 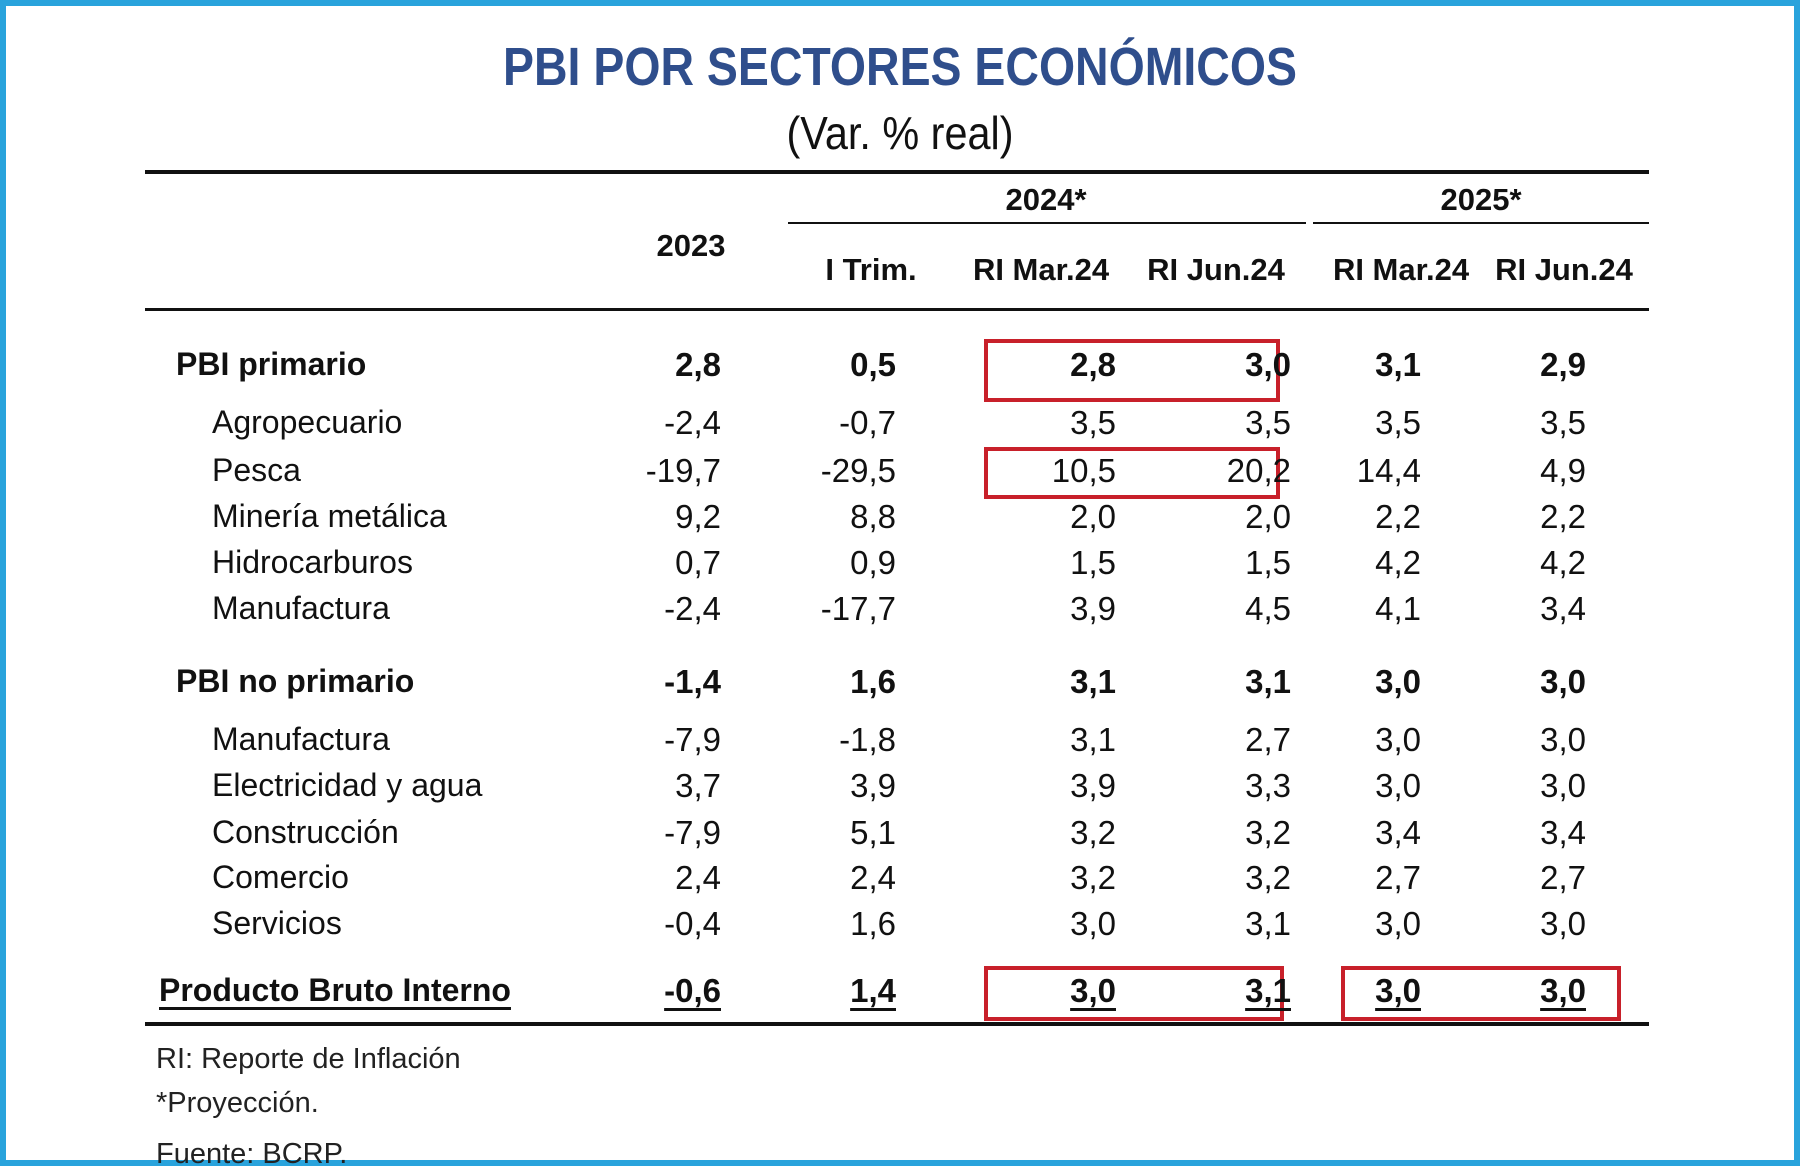 What do you see at coordinates (237, 1103) in the screenshot?
I see `note-proyeccion: *Proyección.` at bounding box center [237, 1103].